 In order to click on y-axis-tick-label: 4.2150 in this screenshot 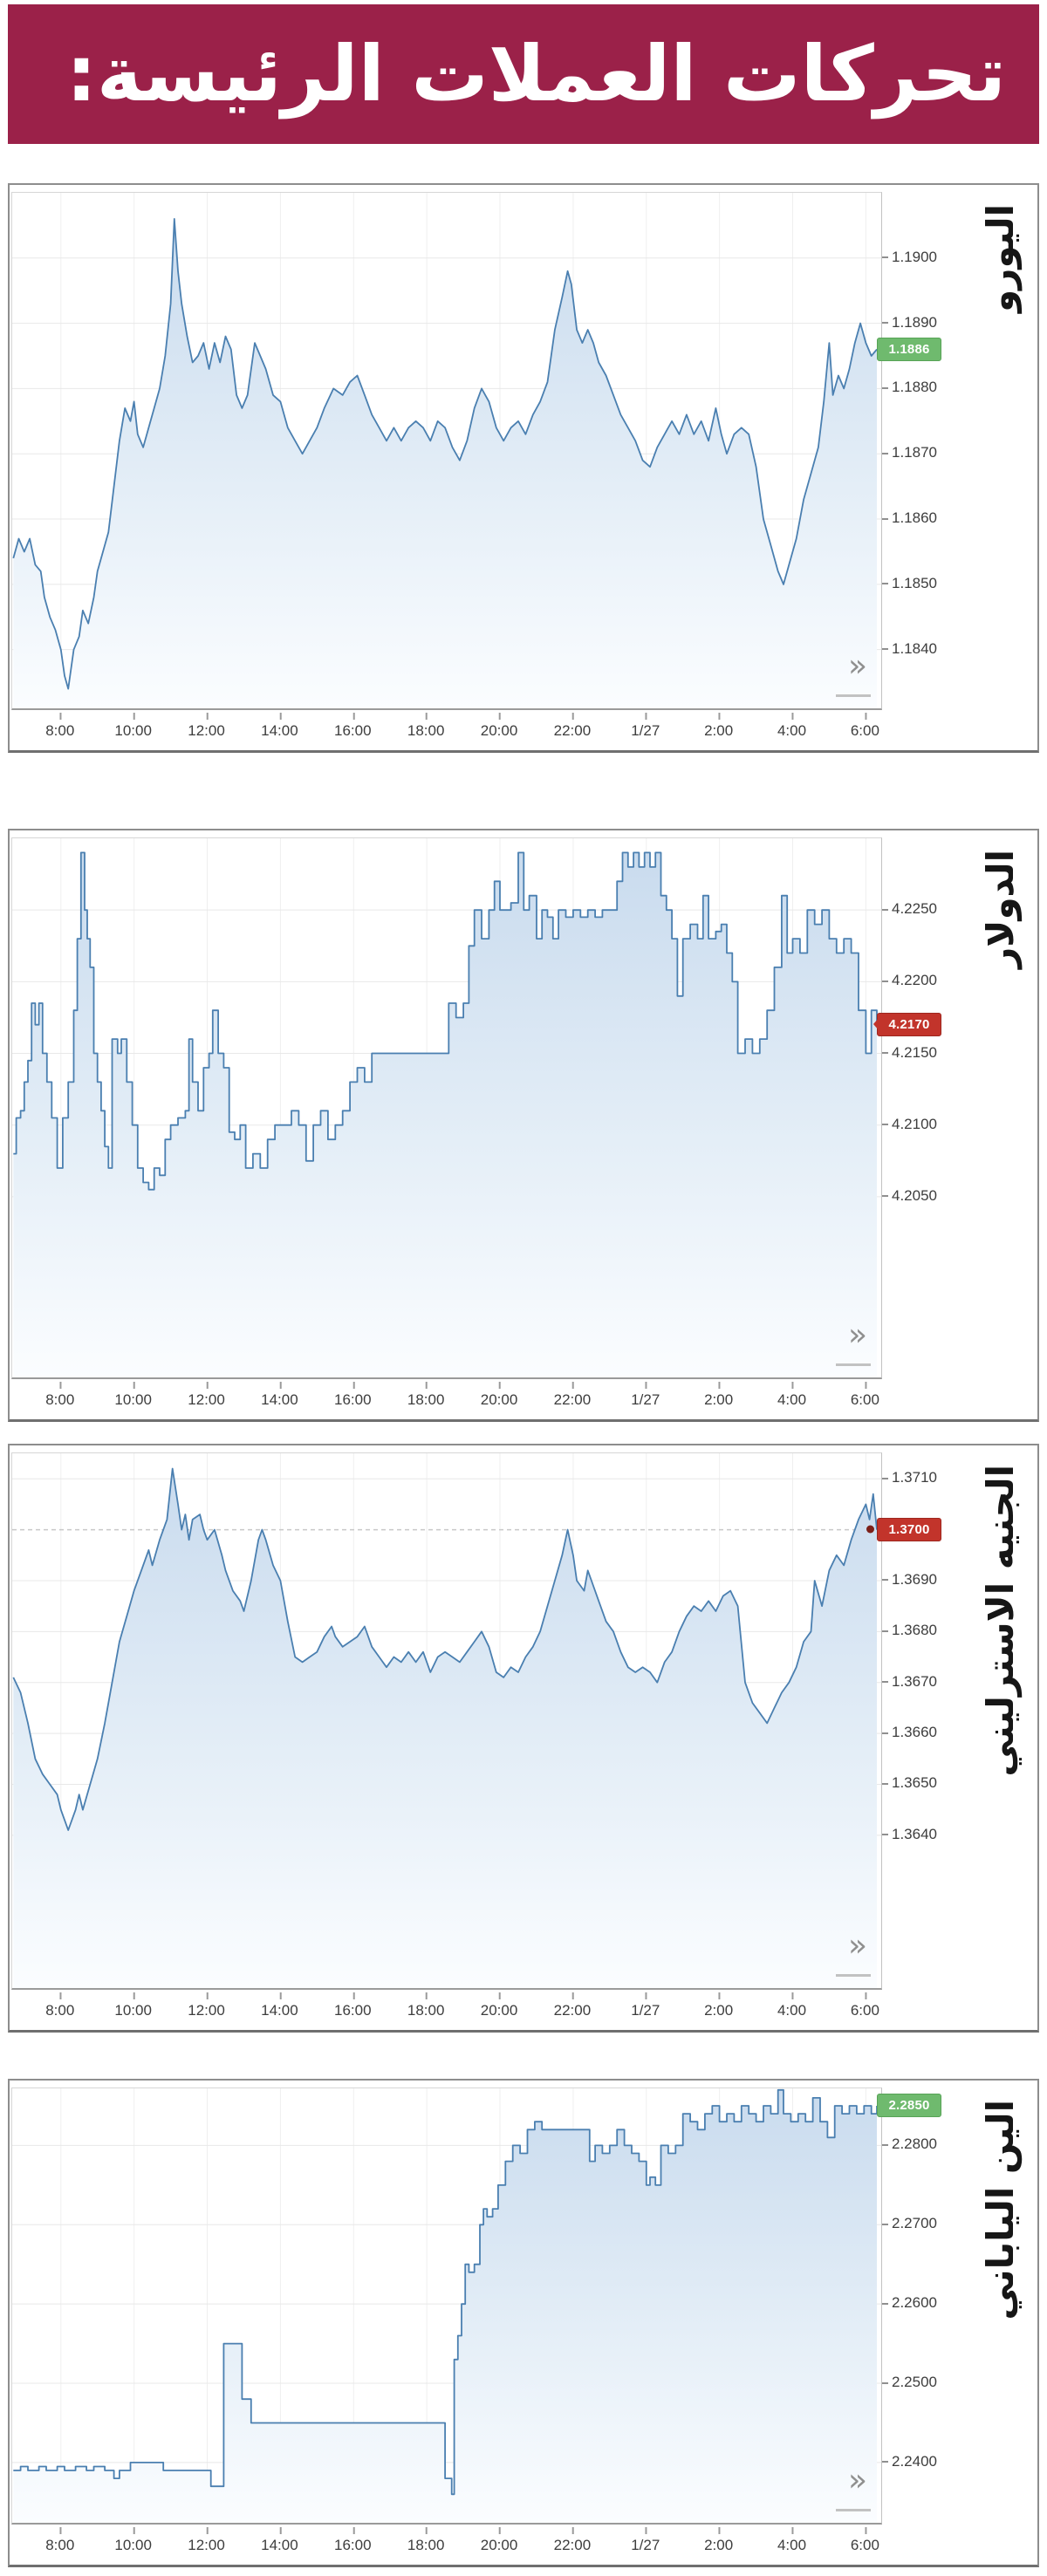, I will do `click(909, 1052)`.